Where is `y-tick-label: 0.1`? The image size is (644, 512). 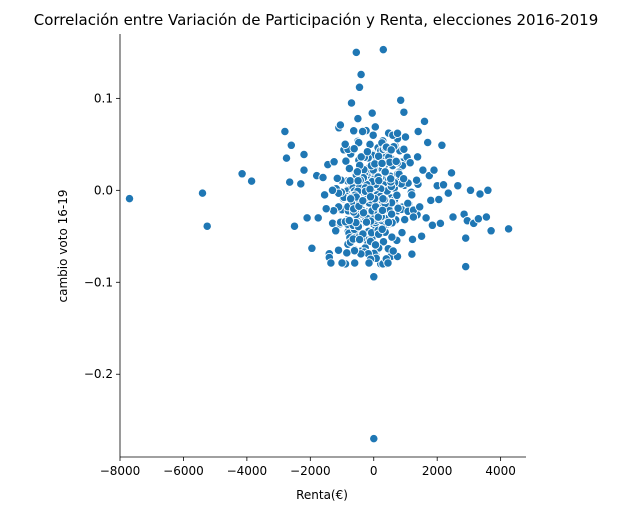 y-tick-label: 0.1 is located at coordinates (103, 98).